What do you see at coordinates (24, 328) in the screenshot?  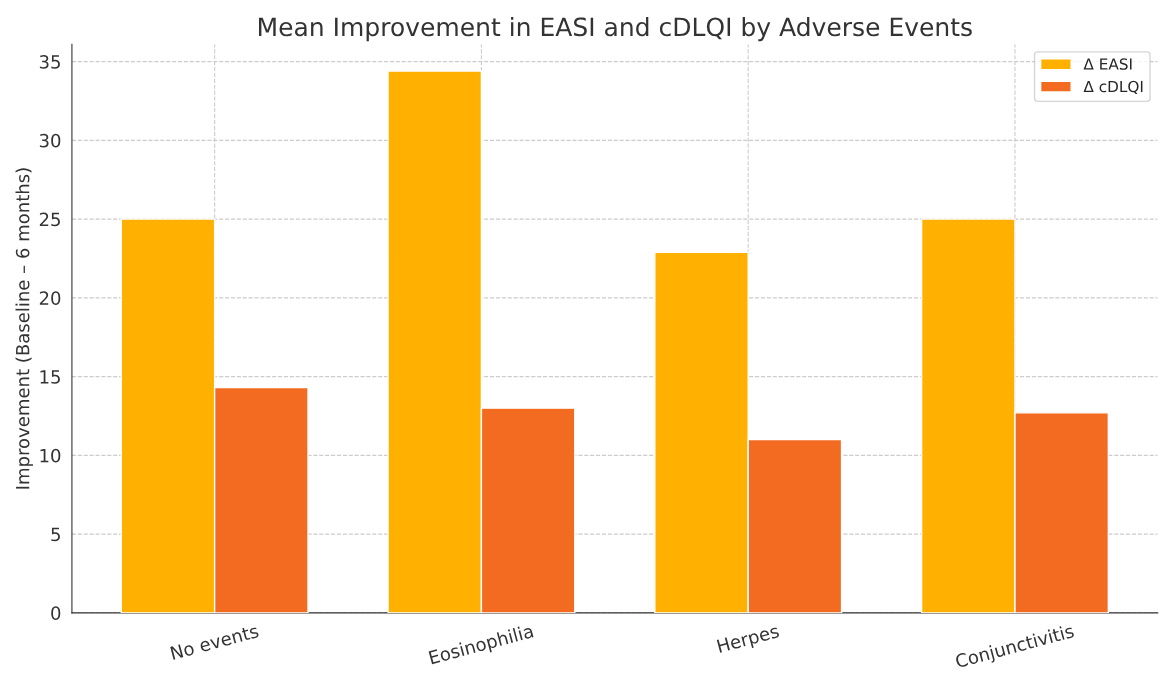 I see `y-axis-title: Improvement (Baseline – 6 months)` at bounding box center [24, 328].